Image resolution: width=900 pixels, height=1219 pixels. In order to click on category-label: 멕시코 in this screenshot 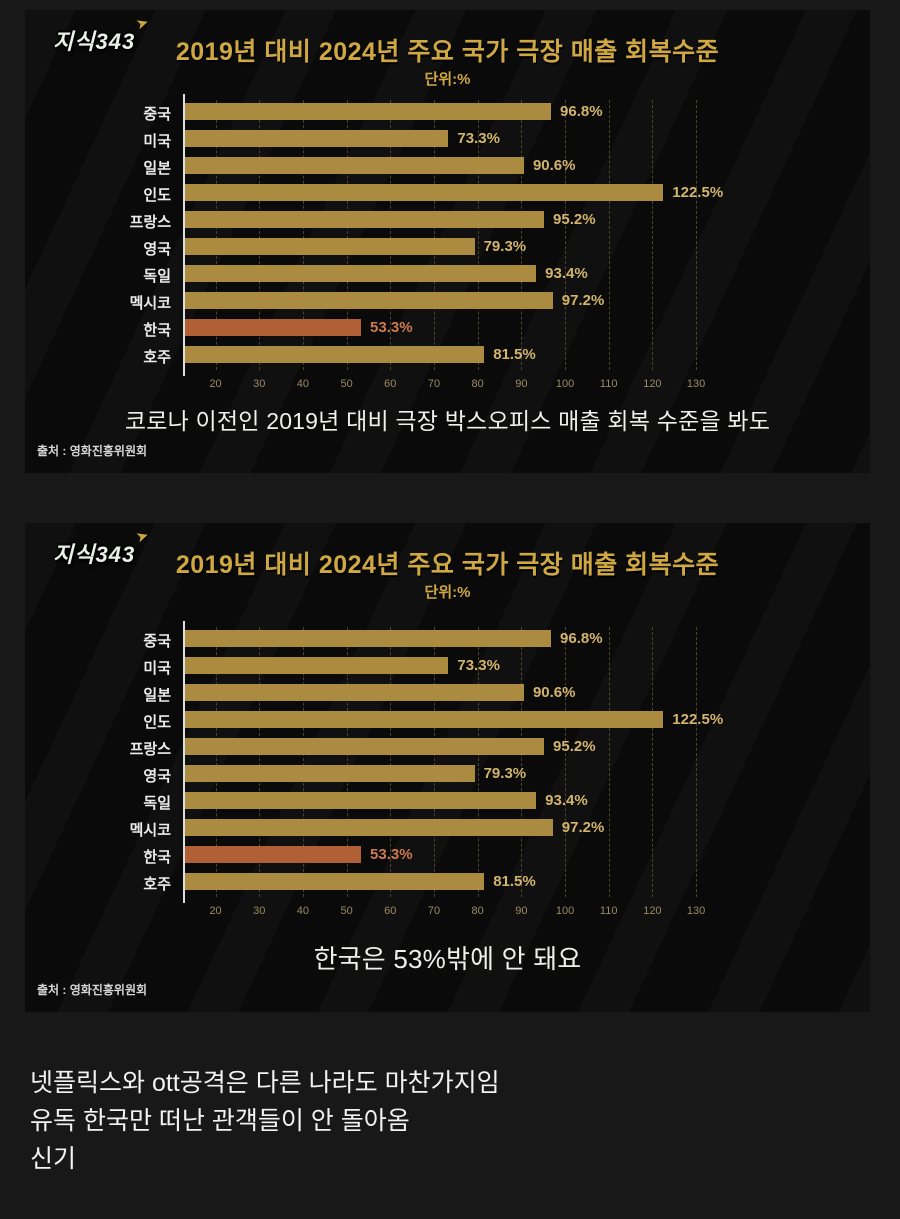, I will do `click(150, 303)`.